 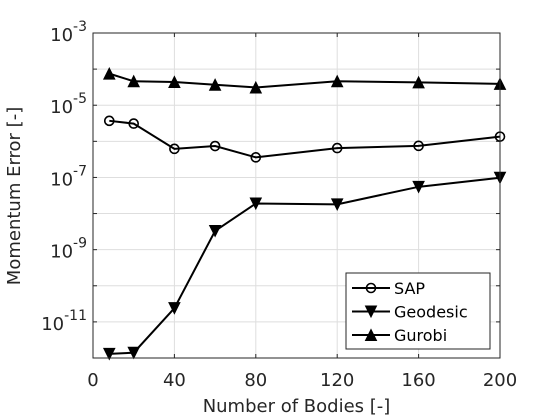 I want to click on y-tick-exponent: -7, so click(x=80, y=171).